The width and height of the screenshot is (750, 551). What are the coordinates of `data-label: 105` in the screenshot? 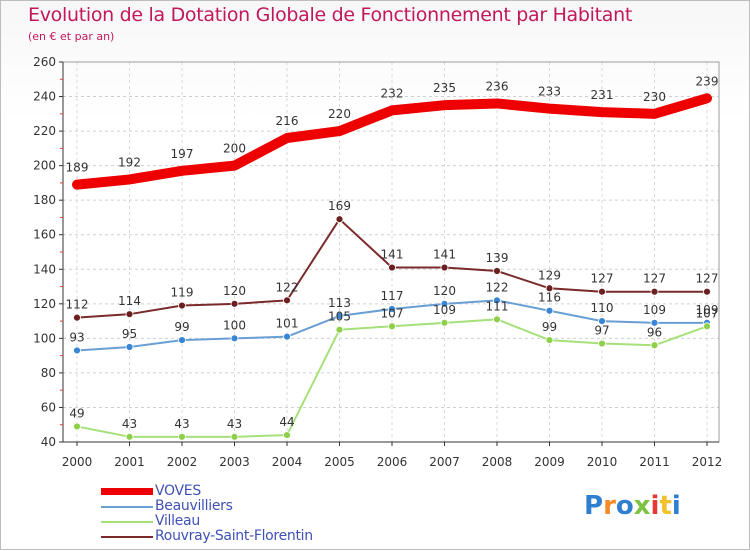 It's located at (339, 317).